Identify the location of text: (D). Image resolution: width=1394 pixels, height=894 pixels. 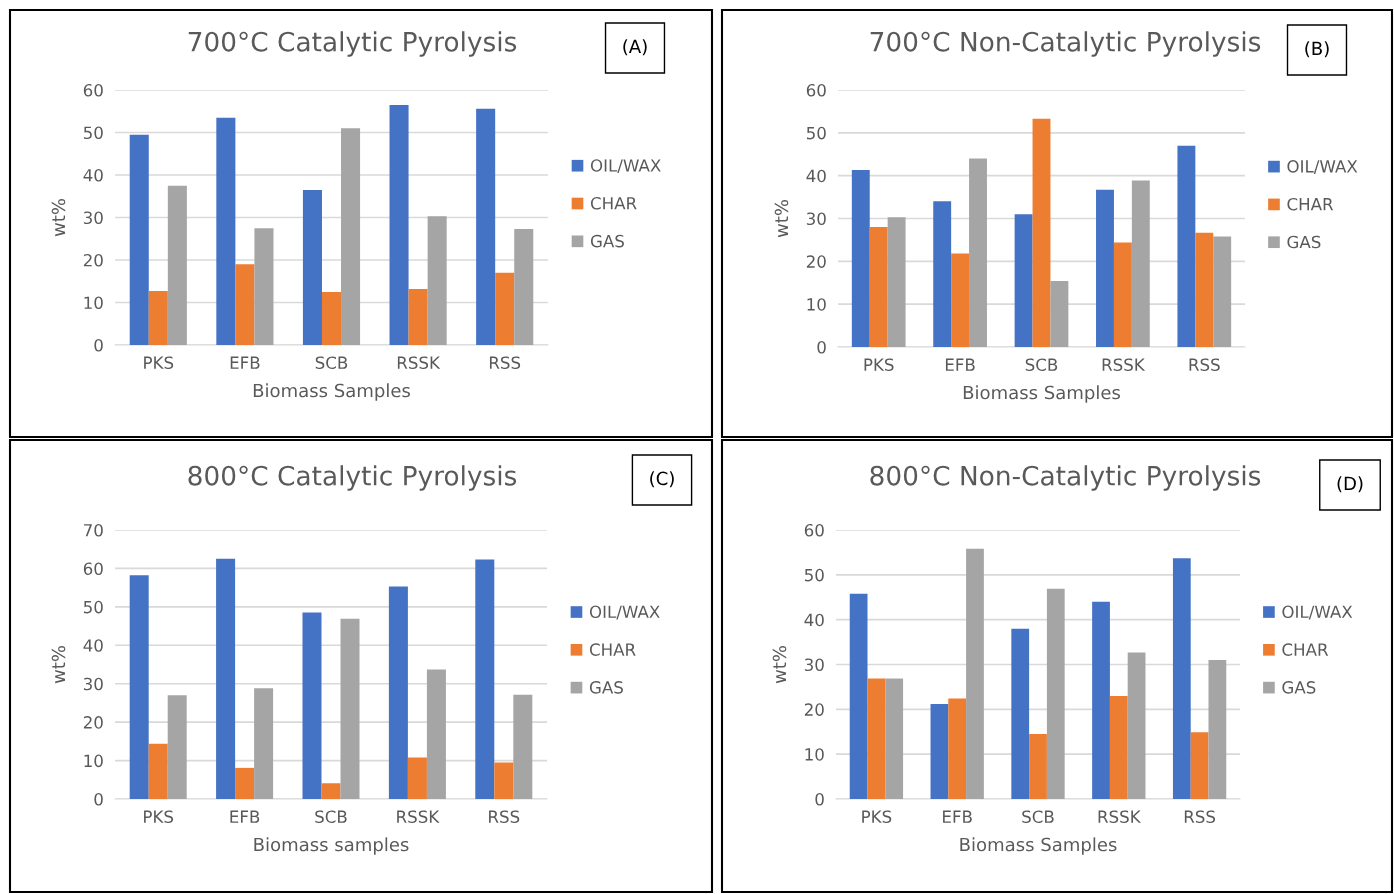
(1350, 484).